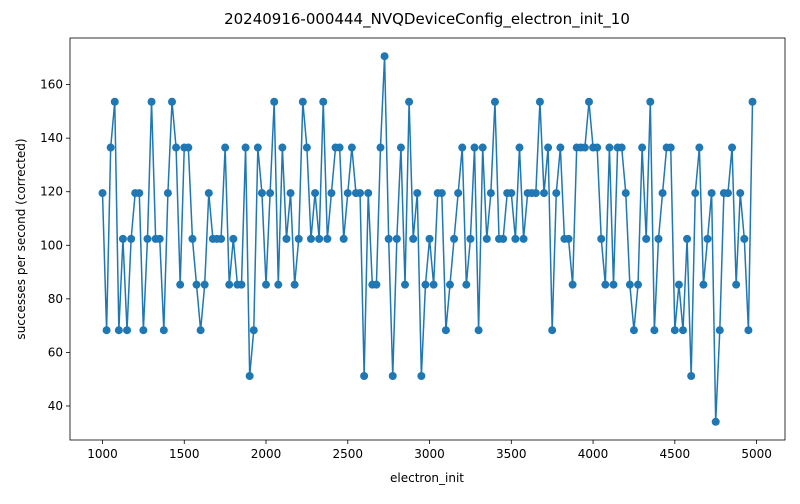 Image resolution: width=800 pixels, height=504 pixels. What do you see at coordinates (51, 245) in the screenshot?
I see `y-tick-label: 100` at bounding box center [51, 245].